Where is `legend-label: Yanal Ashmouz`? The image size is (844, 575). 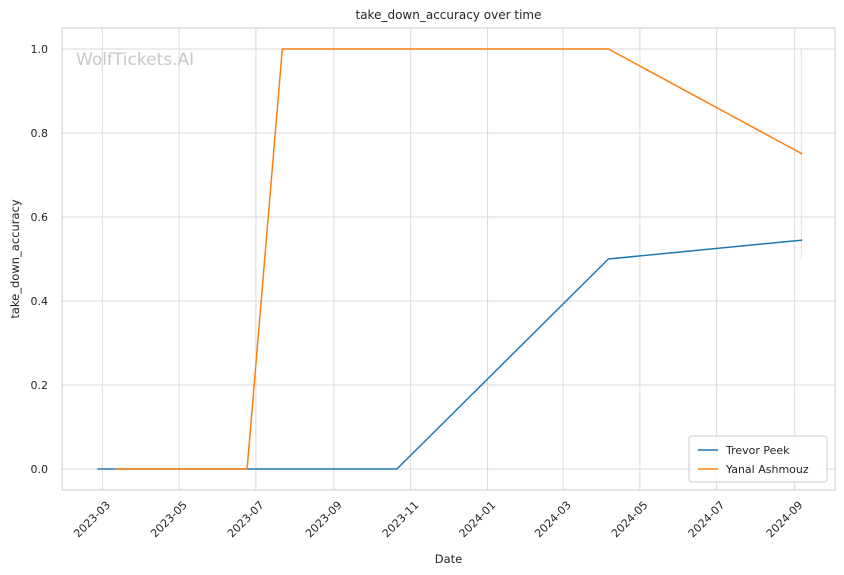
legend-label: Yanal Ashmouz is located at coordinates (767, 469).